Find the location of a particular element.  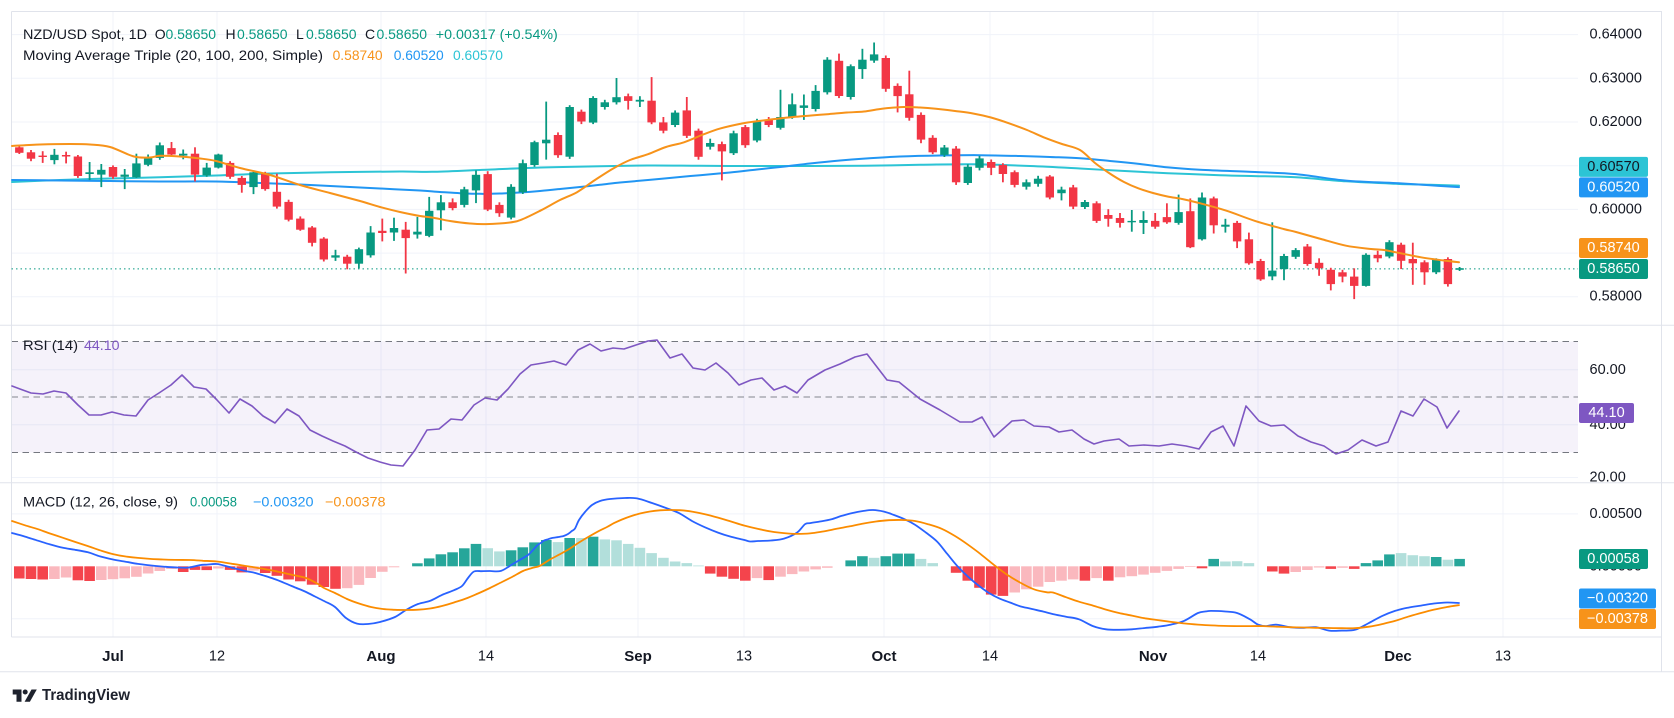

svg-text: 20.00 is located at coordinates (1608, 477).